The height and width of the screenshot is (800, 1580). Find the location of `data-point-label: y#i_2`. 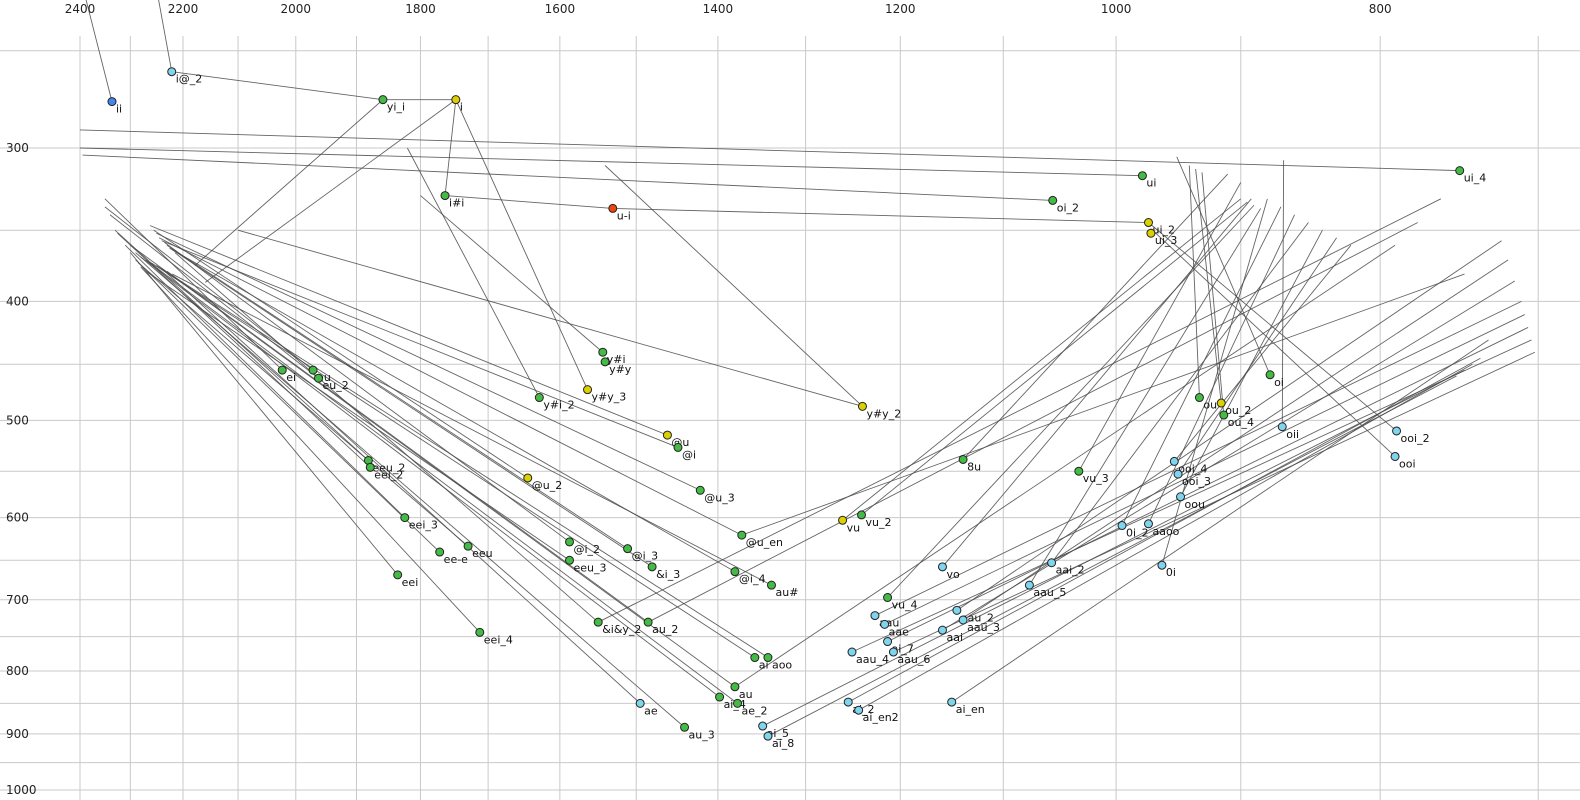

data-point-label: y#i_2 is located at coordinates (558, 405).